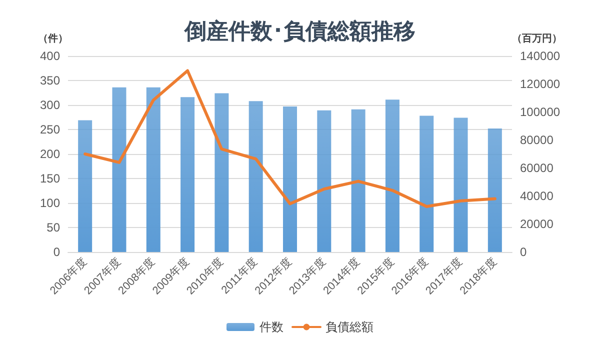  What do you see at coordinates (53, 227) in the screenshot?
I see `y-tick-label: 50` at bounding box center [53, 227].